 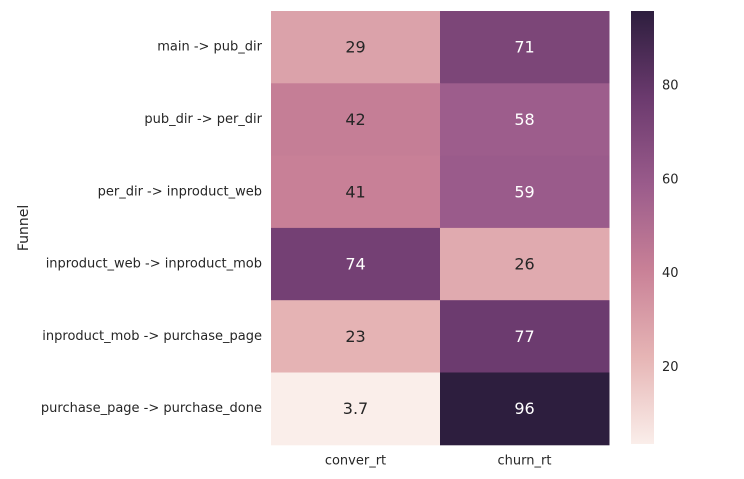 I want to click on cell-annotation: 29, so click(x=355, y=47).